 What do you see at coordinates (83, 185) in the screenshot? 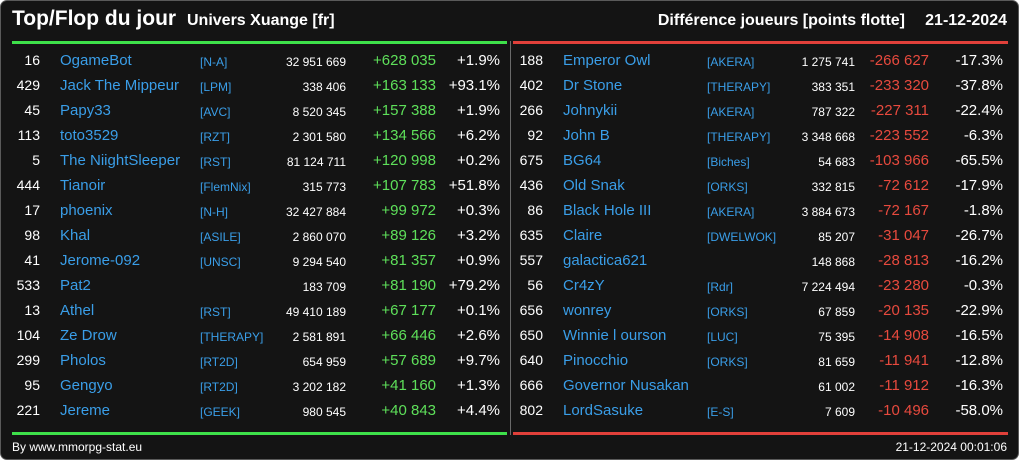
I see `player-name-link: Tianoir` at bounding box center [83, 185].